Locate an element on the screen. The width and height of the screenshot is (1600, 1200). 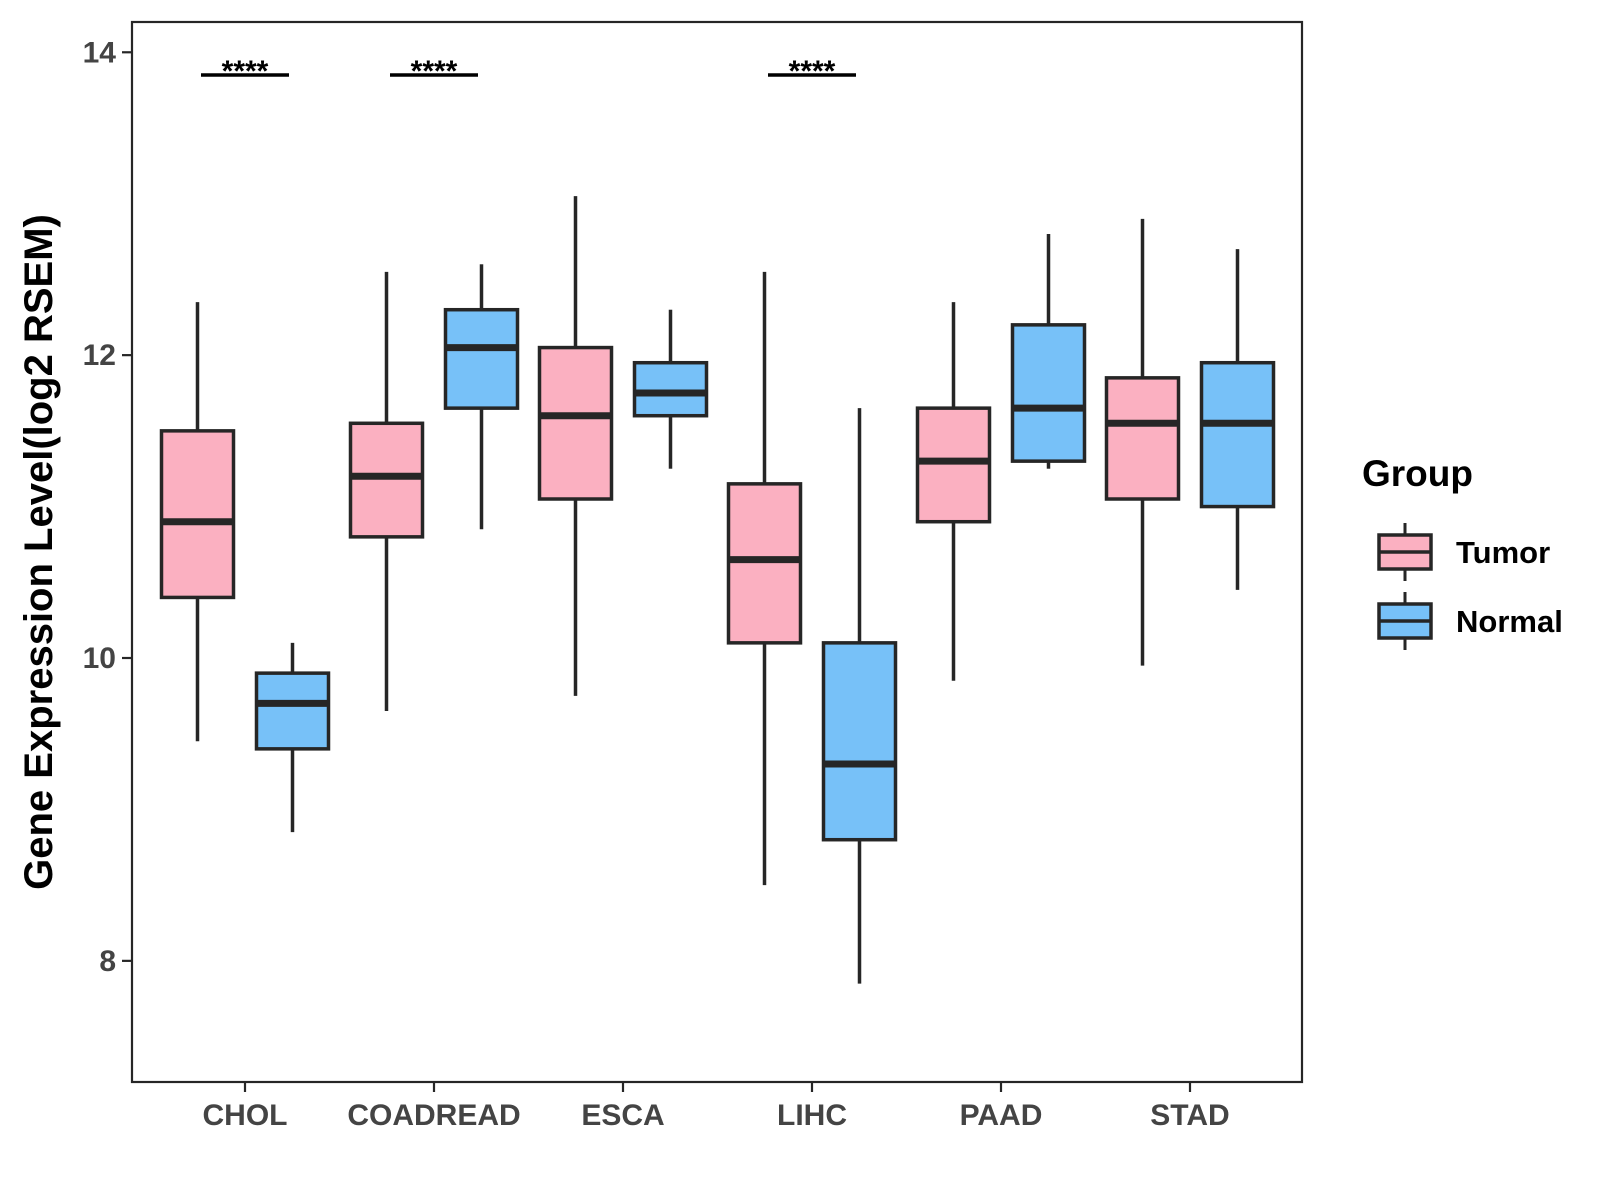
significance-label-chol: **** is located at coordinates (245, 71).